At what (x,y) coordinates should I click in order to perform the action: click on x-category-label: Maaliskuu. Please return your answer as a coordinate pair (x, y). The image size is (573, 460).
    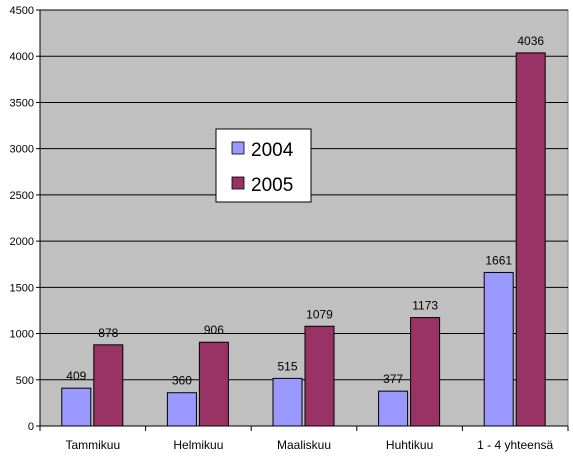
    Looking at the image, I should click on (304, 445).